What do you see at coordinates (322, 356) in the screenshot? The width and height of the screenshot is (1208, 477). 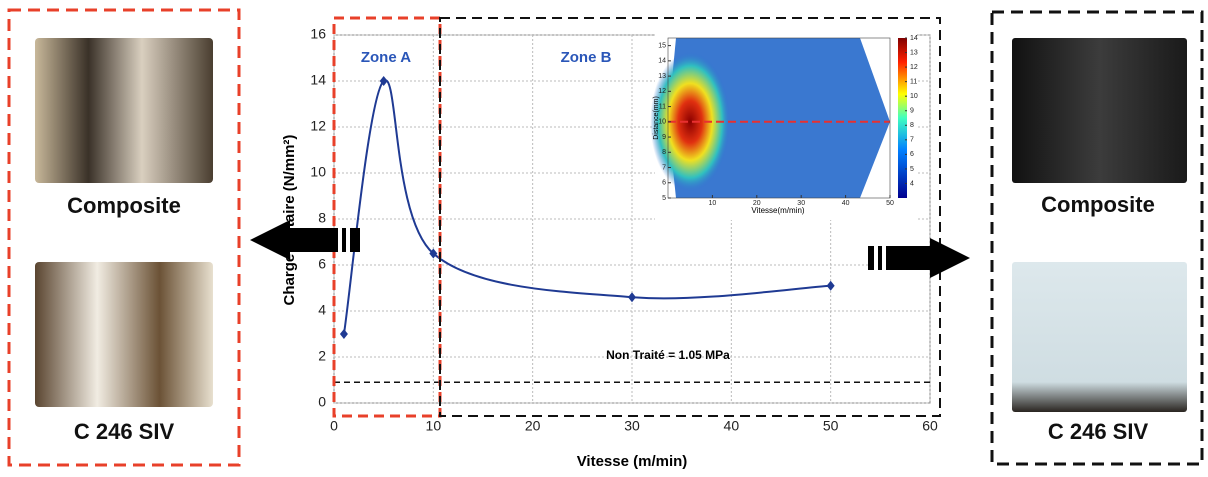 I see `y-tick-label: 2` at bounding box center [322, 356].